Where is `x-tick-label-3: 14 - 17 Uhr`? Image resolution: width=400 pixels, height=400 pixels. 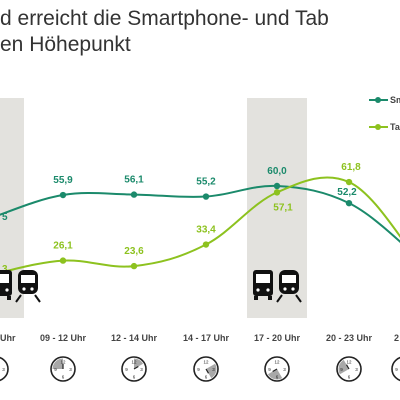
x-tick-label-3: 14 - 17 Uhr is located at coordinates (206, 338).